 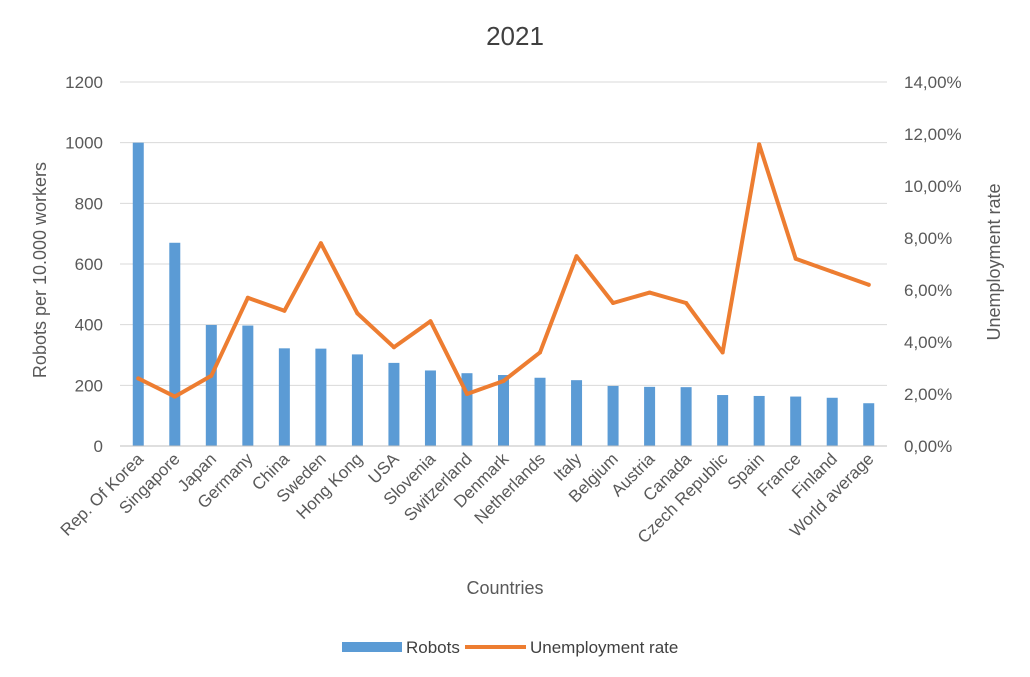 What do you see at coordinates (84, 82) in the screenshot?
I see `y-tick-label: 1200` at bounding box center [84, 82].